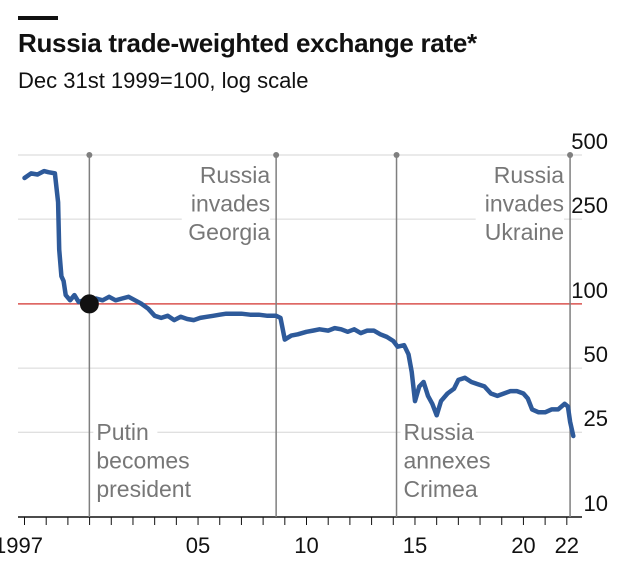 The width and height of the screenshot is (632, 578). What do you see at coordinates (306, 545) in the screenshot?
I see `x-tick-label: 10` at bounding box center [306, 545].